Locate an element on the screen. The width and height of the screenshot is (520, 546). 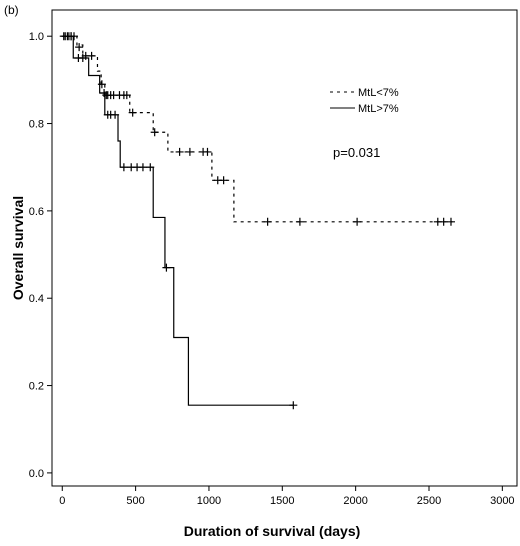
x-tick-label: 1500 is located at coordinates (282, 501).